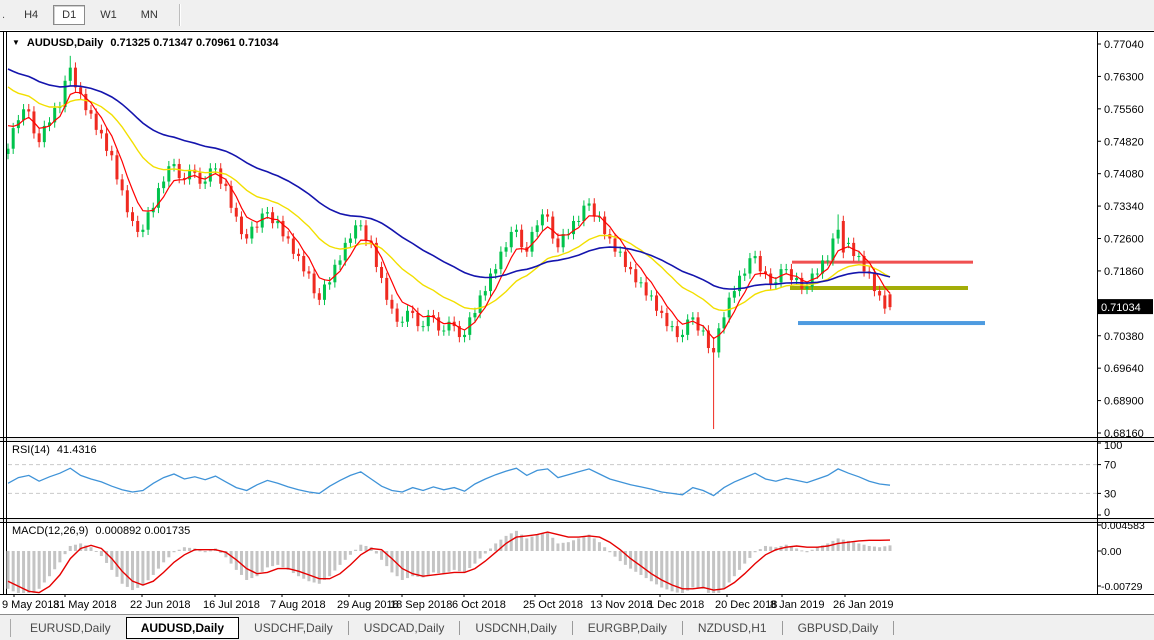 The width and height of the screenshot is (1154, 640). What do you see at coordinates (1124, 434) in the screenshot?
I see `price-axis-label: 0.68160` at bounding box center [1124, 434].